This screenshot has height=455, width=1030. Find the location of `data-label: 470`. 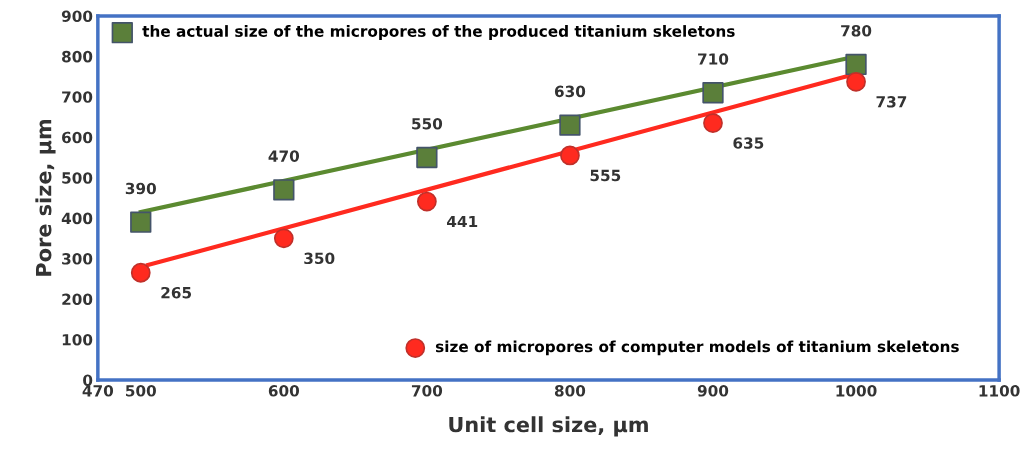

data-label: 470 is located at coordinates (284, 156).